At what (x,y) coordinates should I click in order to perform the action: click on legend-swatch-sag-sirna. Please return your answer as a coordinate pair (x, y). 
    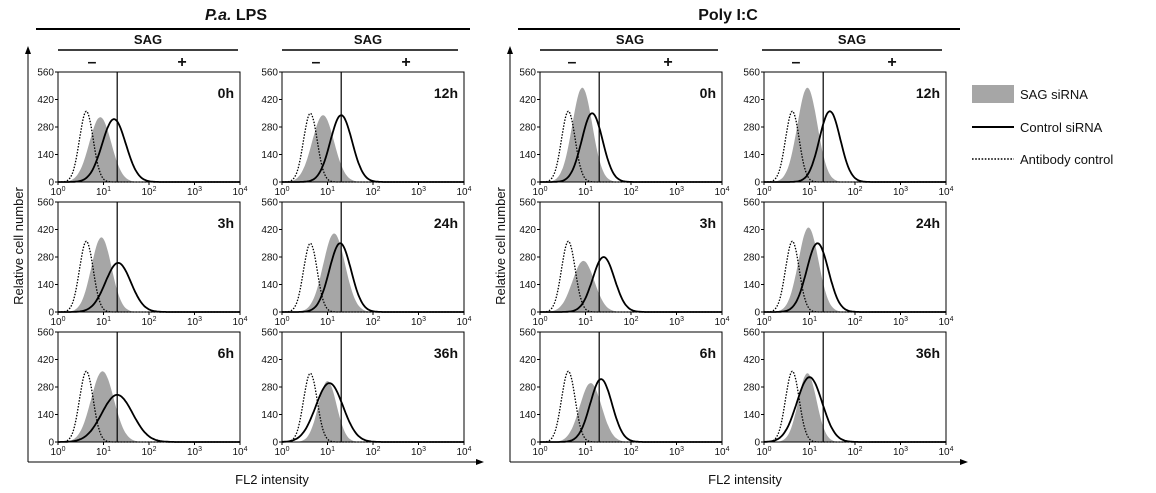
    Looking at the image, I should click on (993, 94).